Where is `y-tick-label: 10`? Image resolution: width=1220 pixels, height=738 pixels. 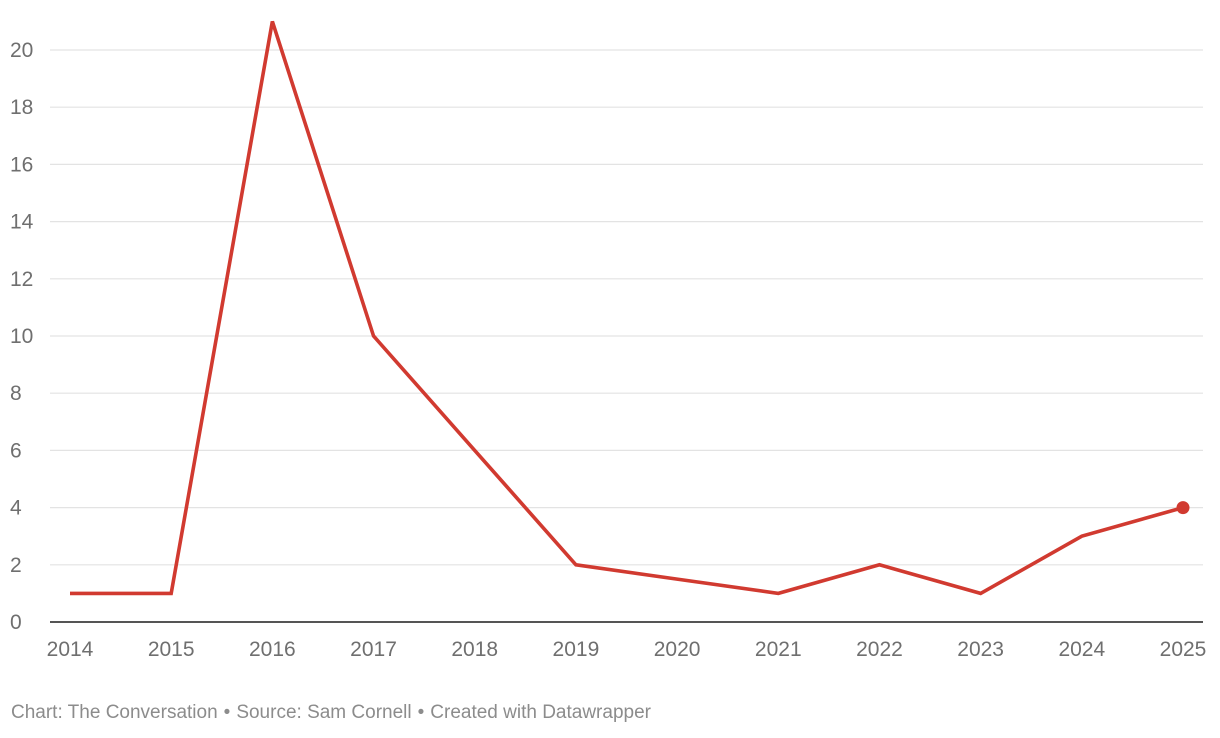
y-tick-label: 10 is located at coordinates (21, 336).